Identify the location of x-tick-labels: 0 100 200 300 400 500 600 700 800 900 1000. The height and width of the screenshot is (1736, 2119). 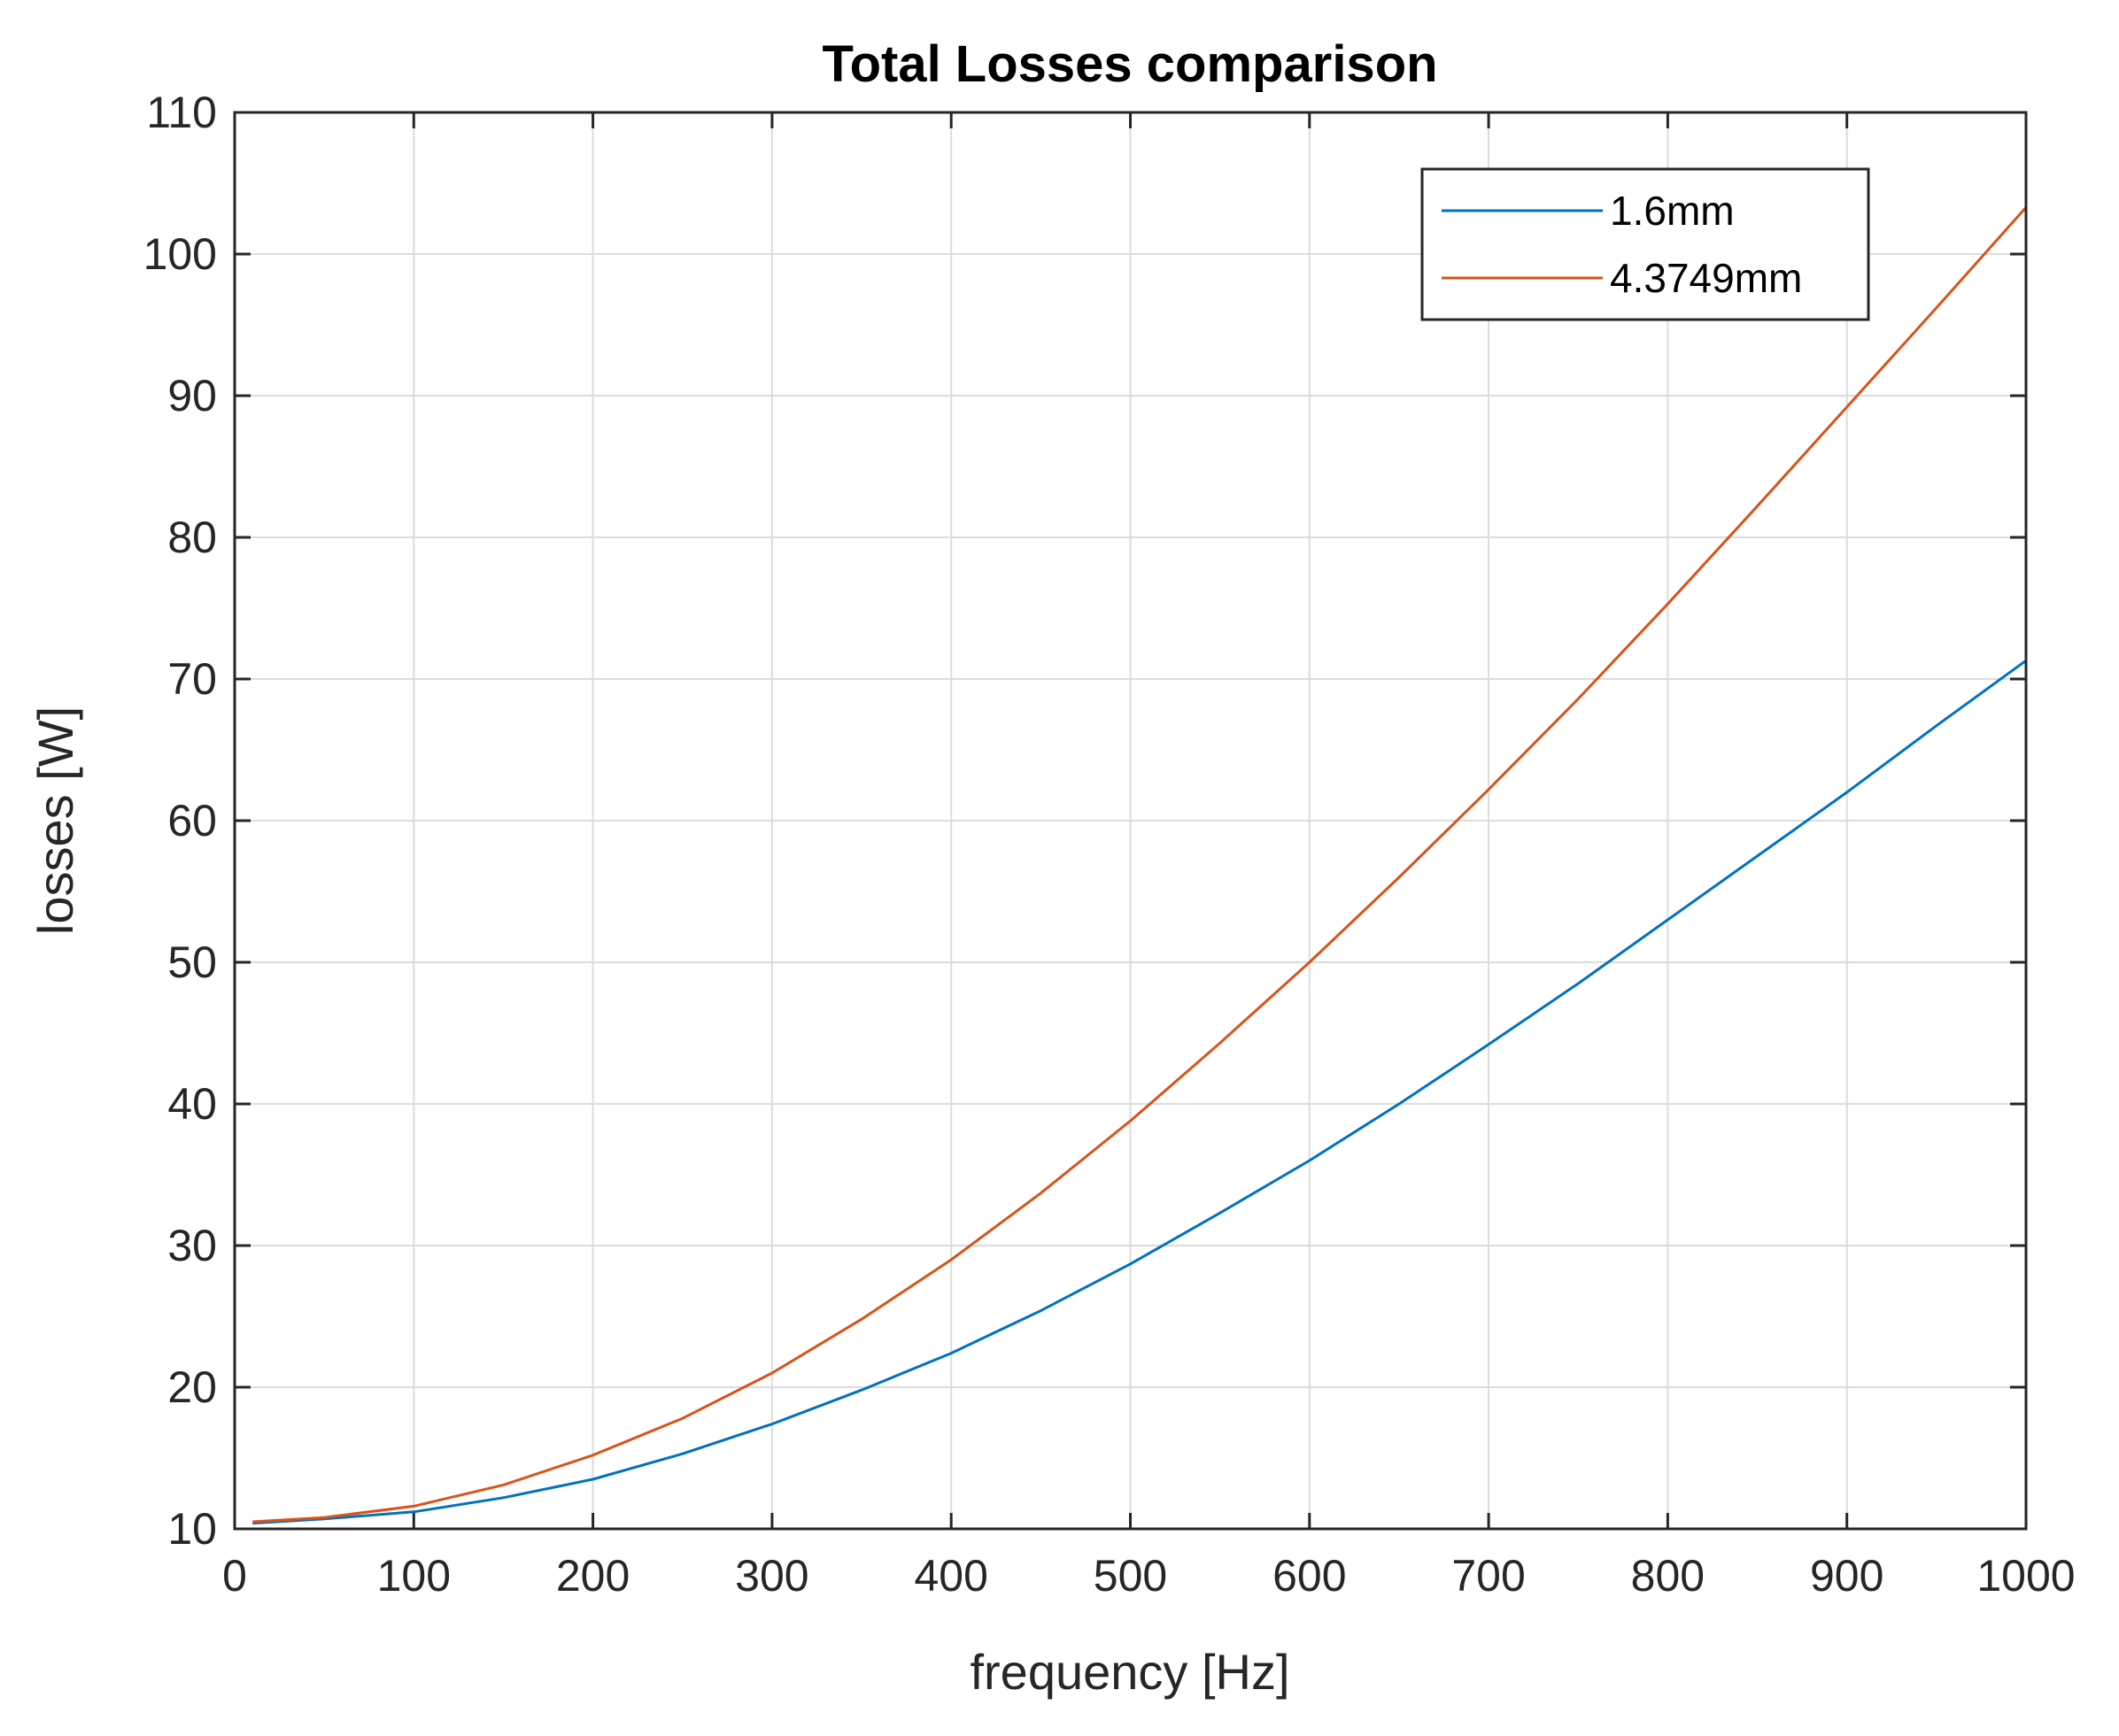
(1149, 1576).